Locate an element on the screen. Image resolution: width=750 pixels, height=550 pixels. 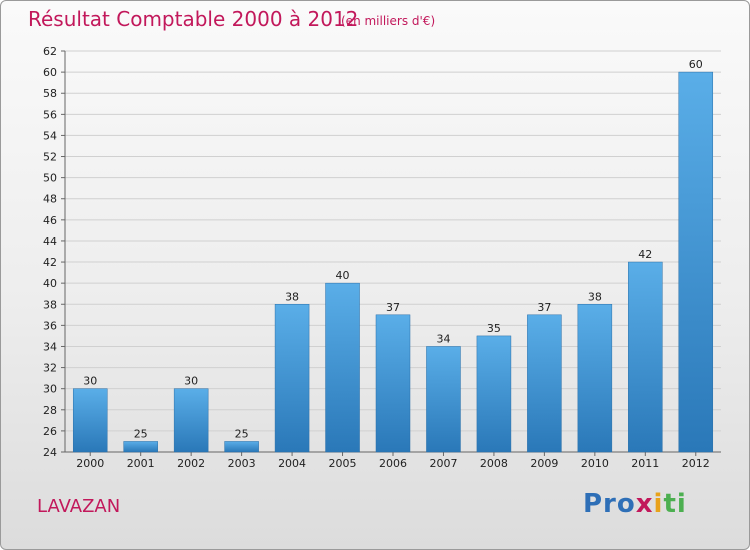
x-tick-label-2006: 2006 is located at coordinates (393, 463).